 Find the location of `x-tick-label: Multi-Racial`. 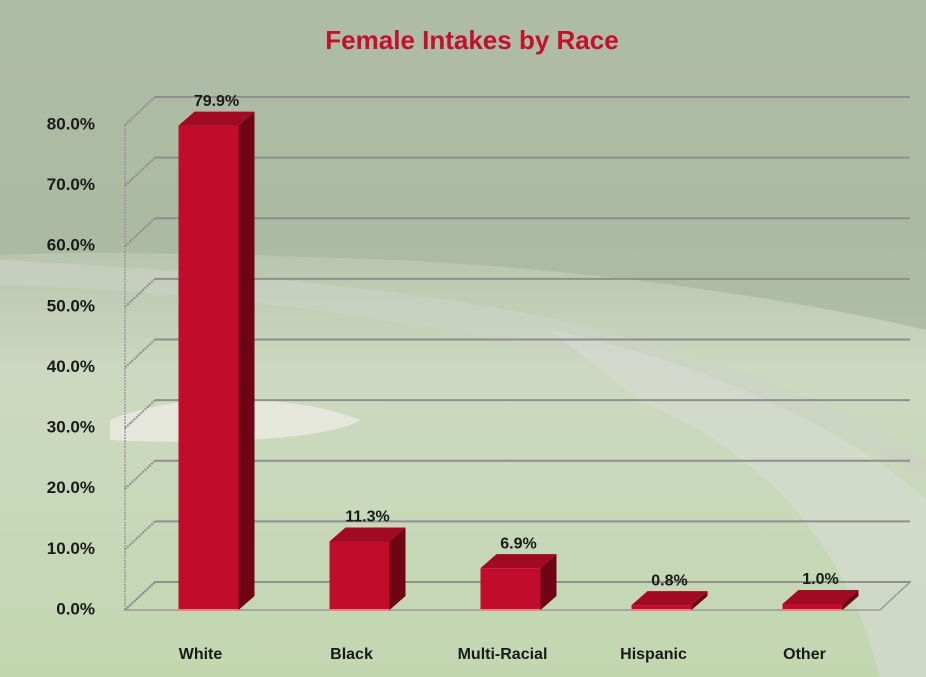

x-tick-label: Multi-Racial is located at coordinates (503, 654).